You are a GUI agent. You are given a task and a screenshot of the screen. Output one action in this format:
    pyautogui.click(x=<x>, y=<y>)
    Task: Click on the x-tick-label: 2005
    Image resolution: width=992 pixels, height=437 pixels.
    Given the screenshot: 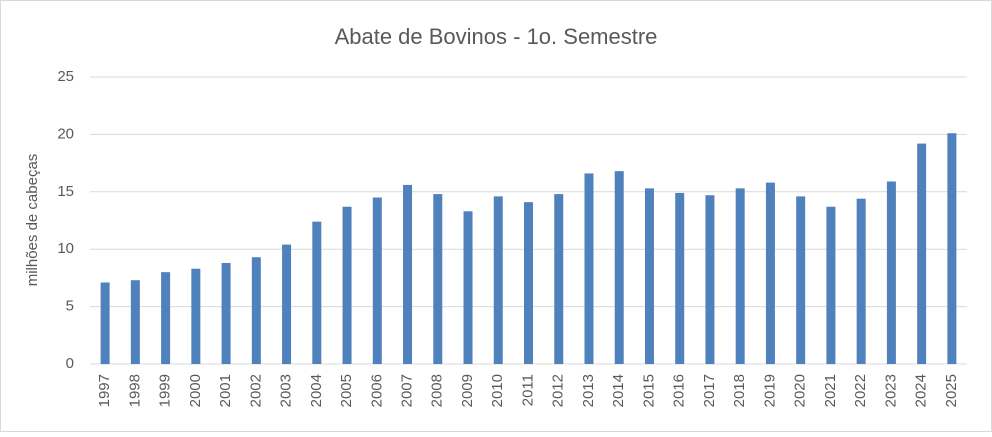 What is the action you would take?
    pyautogui.click(x=346, y=390)
    